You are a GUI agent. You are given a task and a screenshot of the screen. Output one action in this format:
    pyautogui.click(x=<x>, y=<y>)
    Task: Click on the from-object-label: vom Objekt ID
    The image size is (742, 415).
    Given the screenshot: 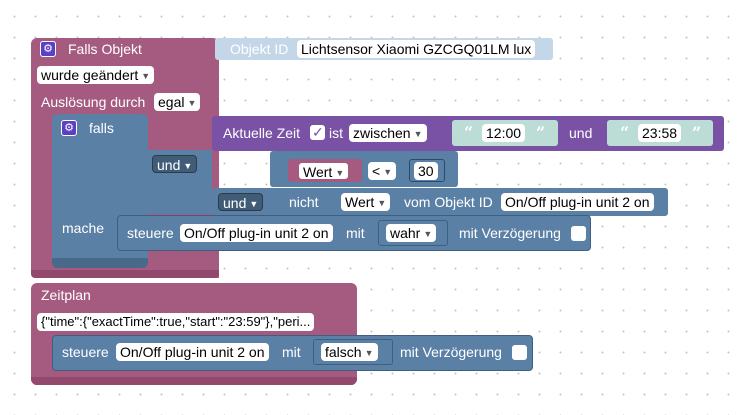 What is the action you would take?
    pyautogui.click(x=448, y=202)
    